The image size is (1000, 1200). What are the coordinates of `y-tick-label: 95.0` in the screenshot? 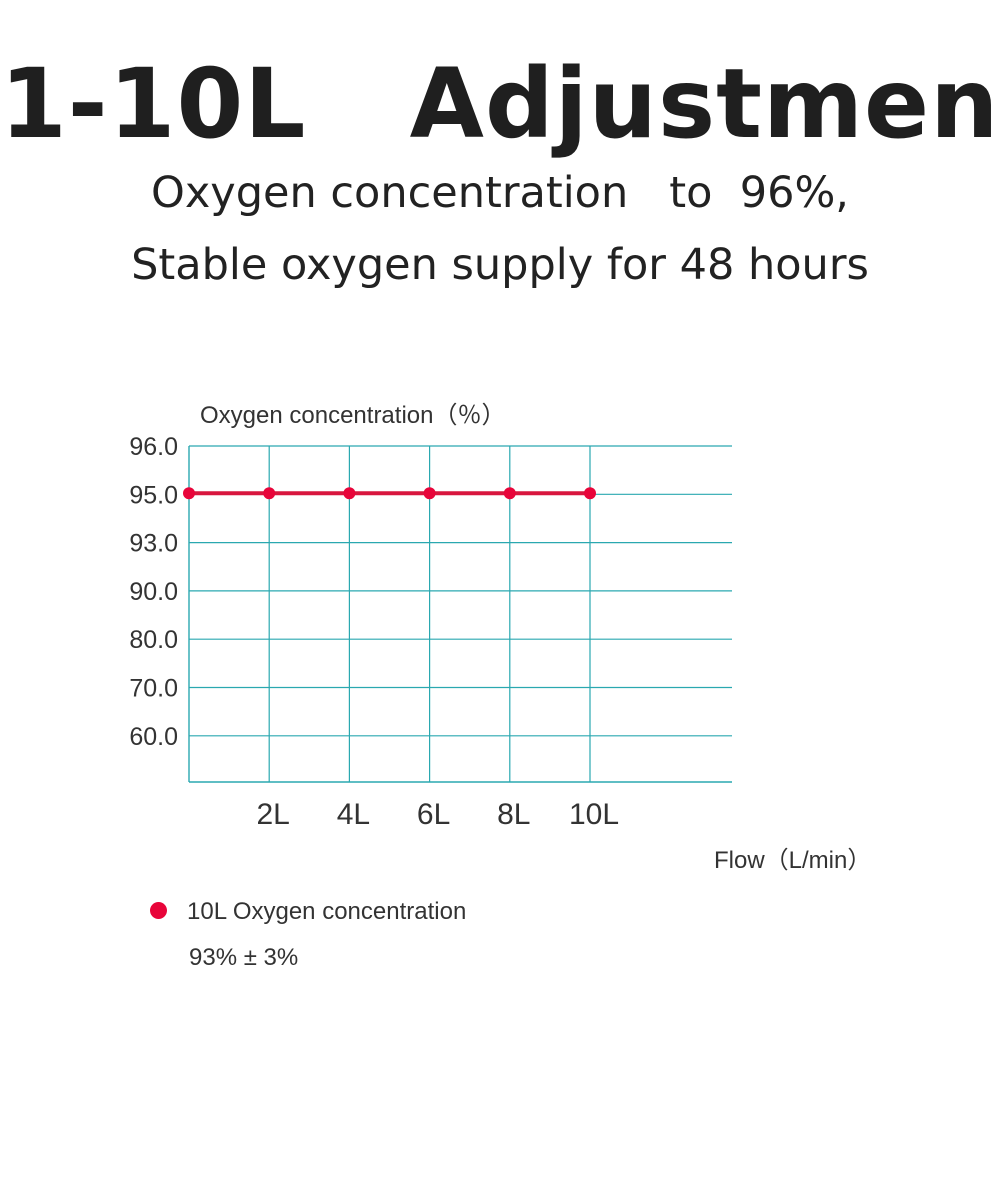 It's located at (153, 495).